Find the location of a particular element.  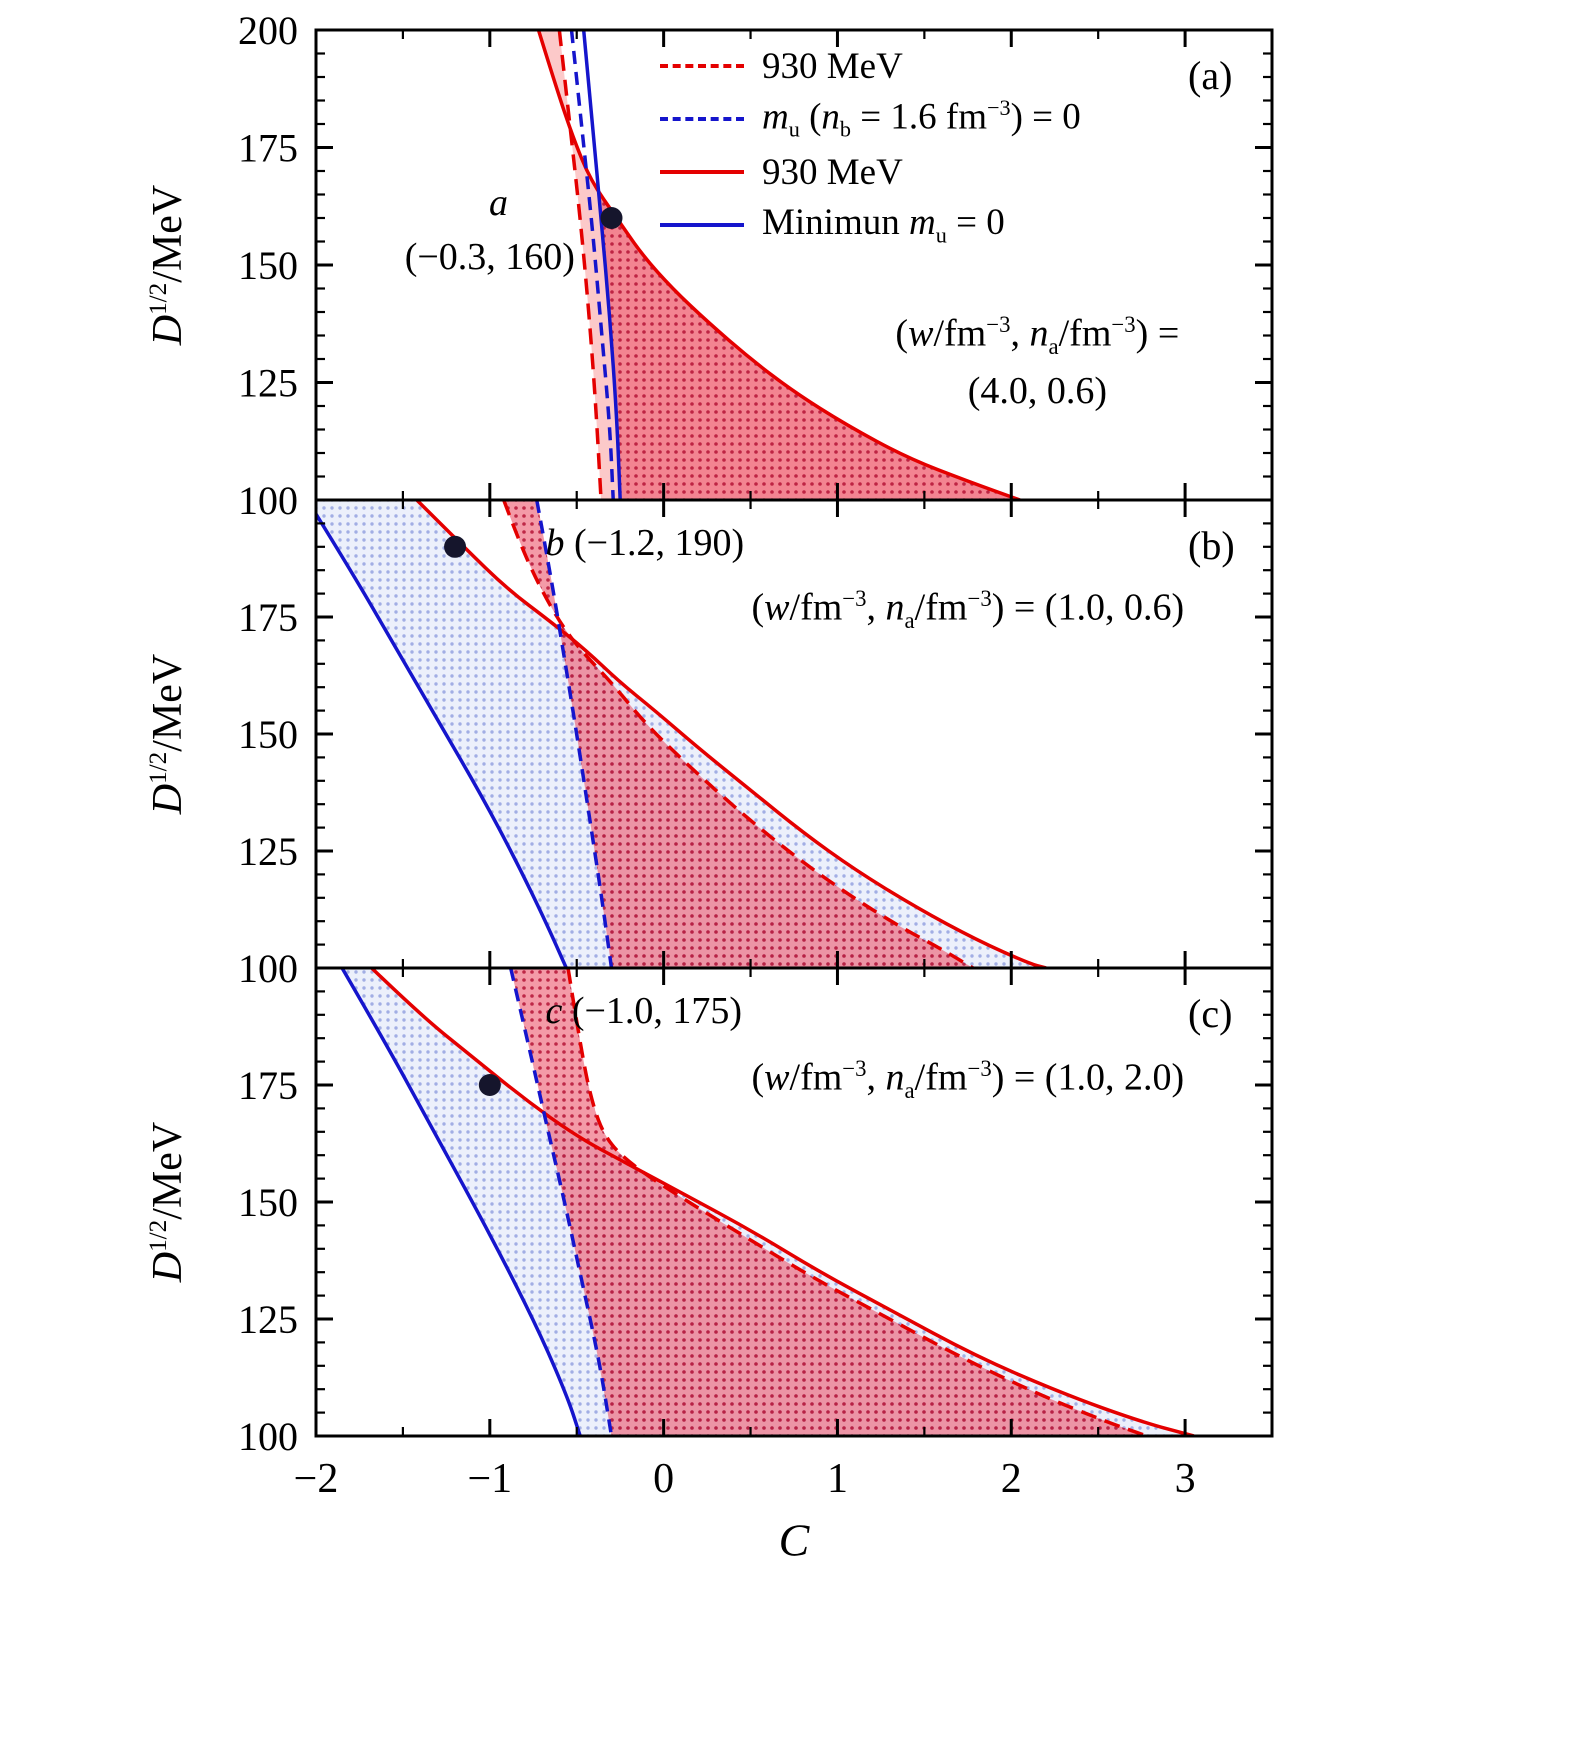

curve-c-red_dashed is located at coordinates (857, 1202).